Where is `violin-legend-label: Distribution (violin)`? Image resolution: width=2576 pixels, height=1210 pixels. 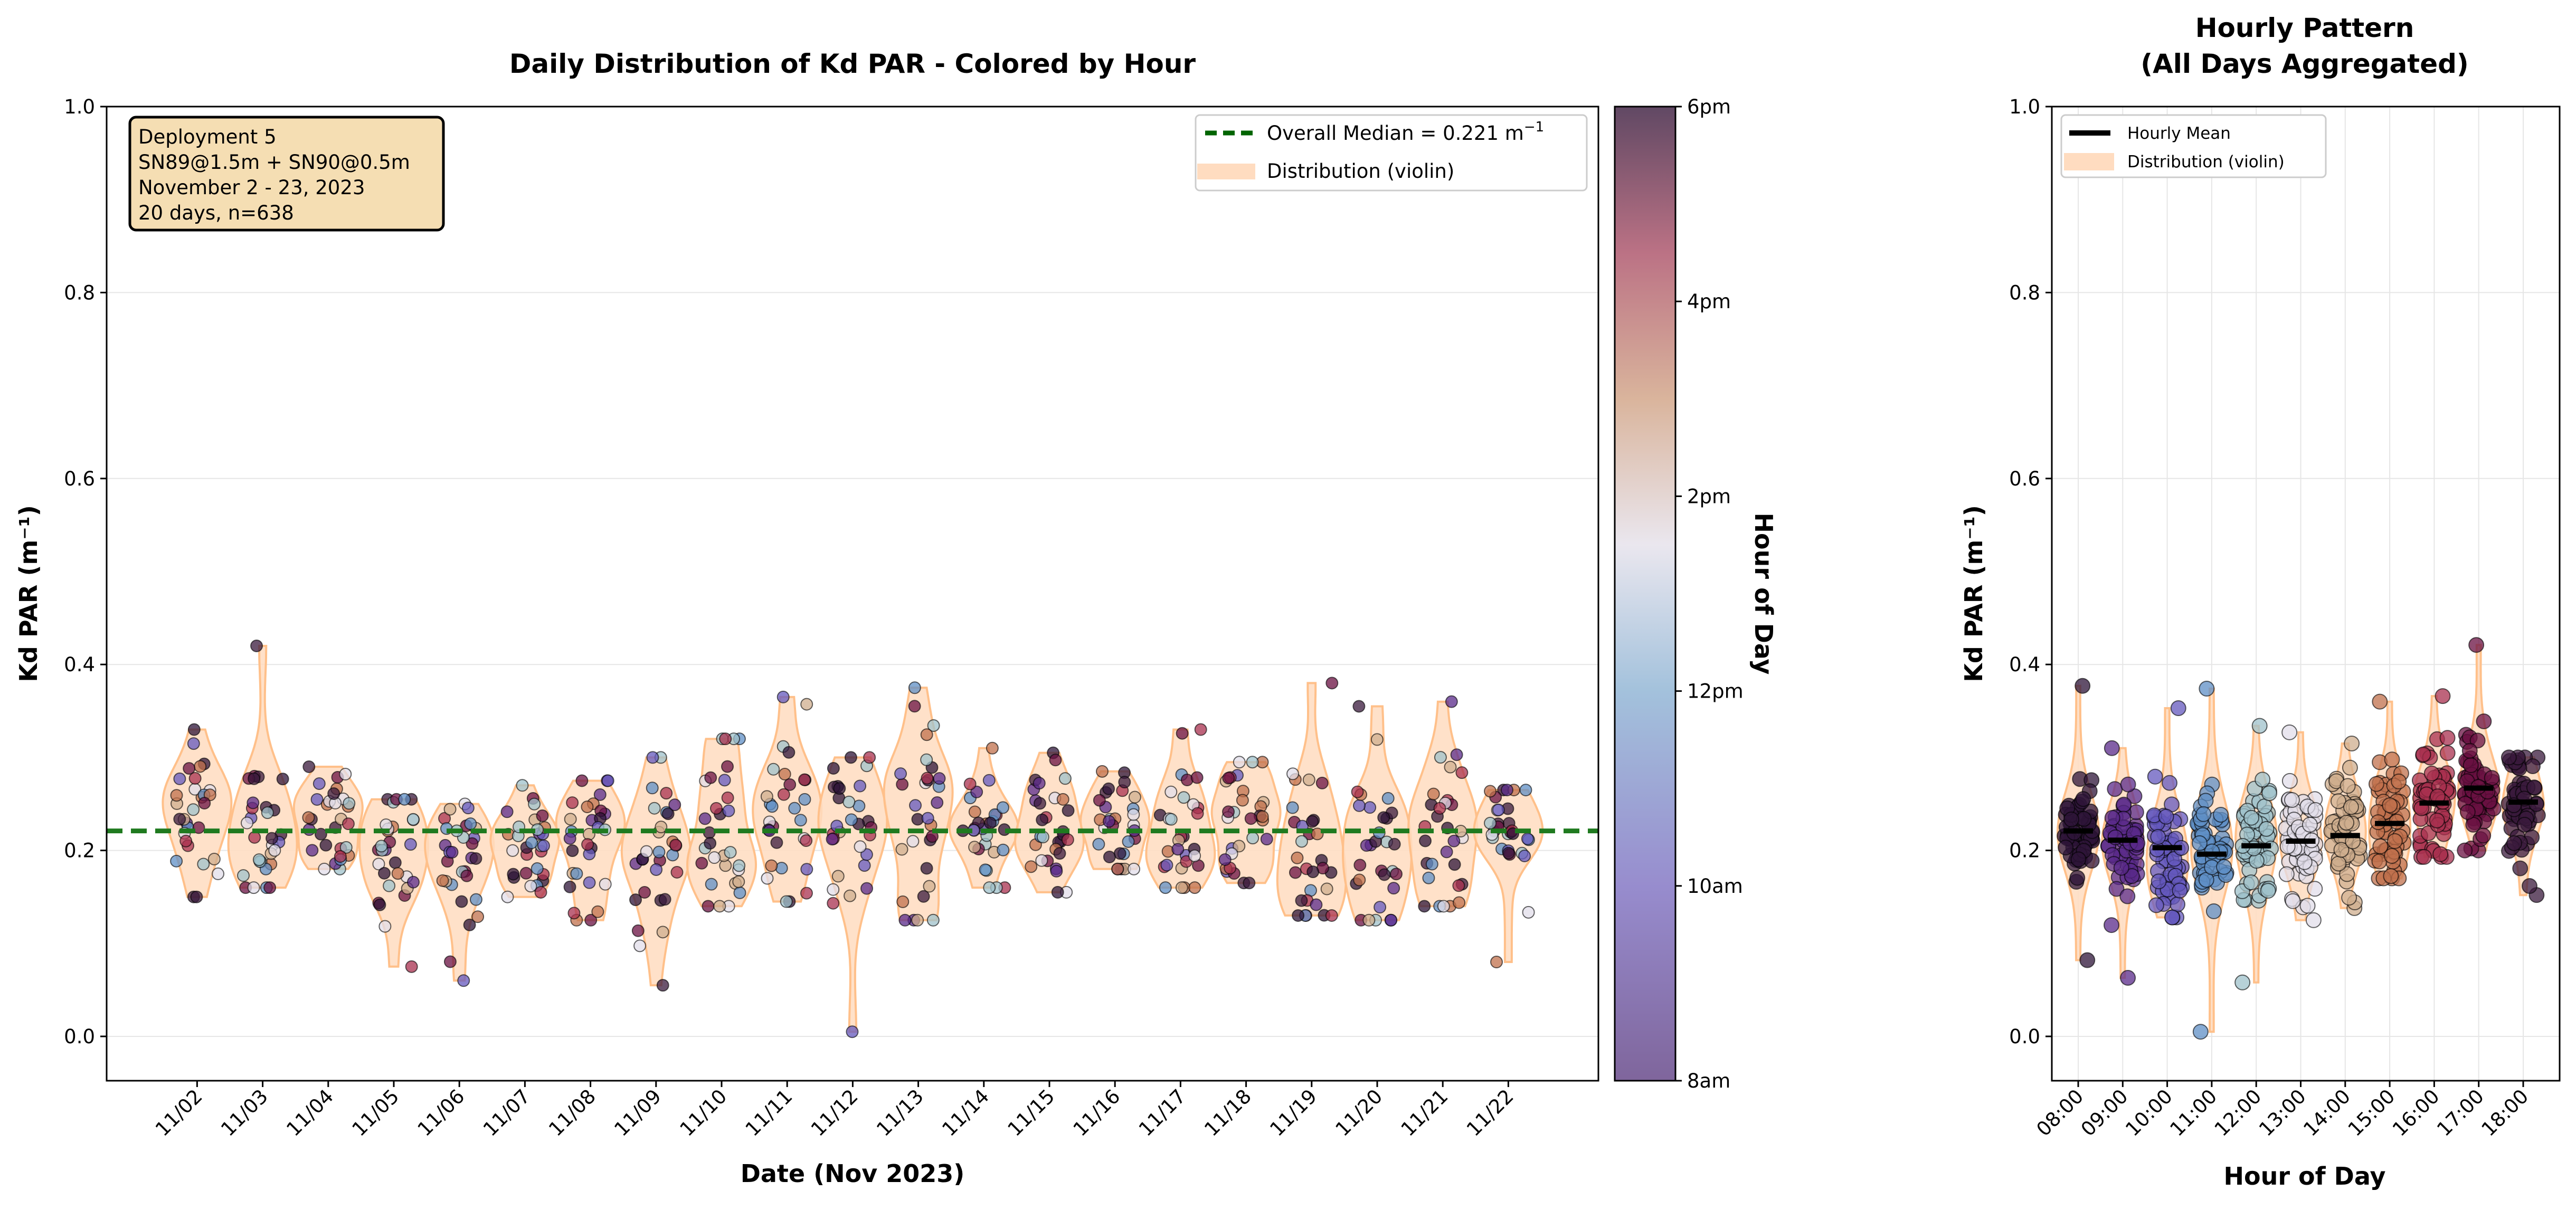
violin-legend-label: Distribution (violin) is located at coordinates (1360, 172).